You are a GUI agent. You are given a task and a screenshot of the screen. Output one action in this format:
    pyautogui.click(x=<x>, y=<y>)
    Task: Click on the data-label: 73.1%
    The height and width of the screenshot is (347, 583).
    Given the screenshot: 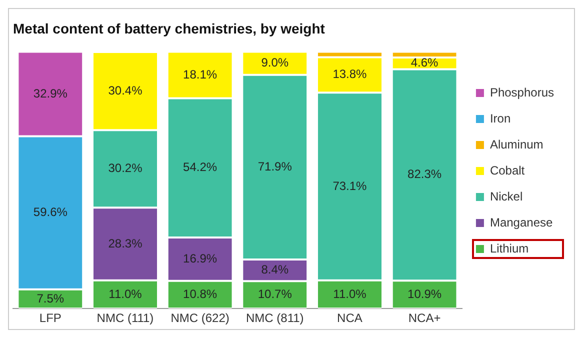 What is the action you would take?
    pyautogui.click(x=350, y=185)
    